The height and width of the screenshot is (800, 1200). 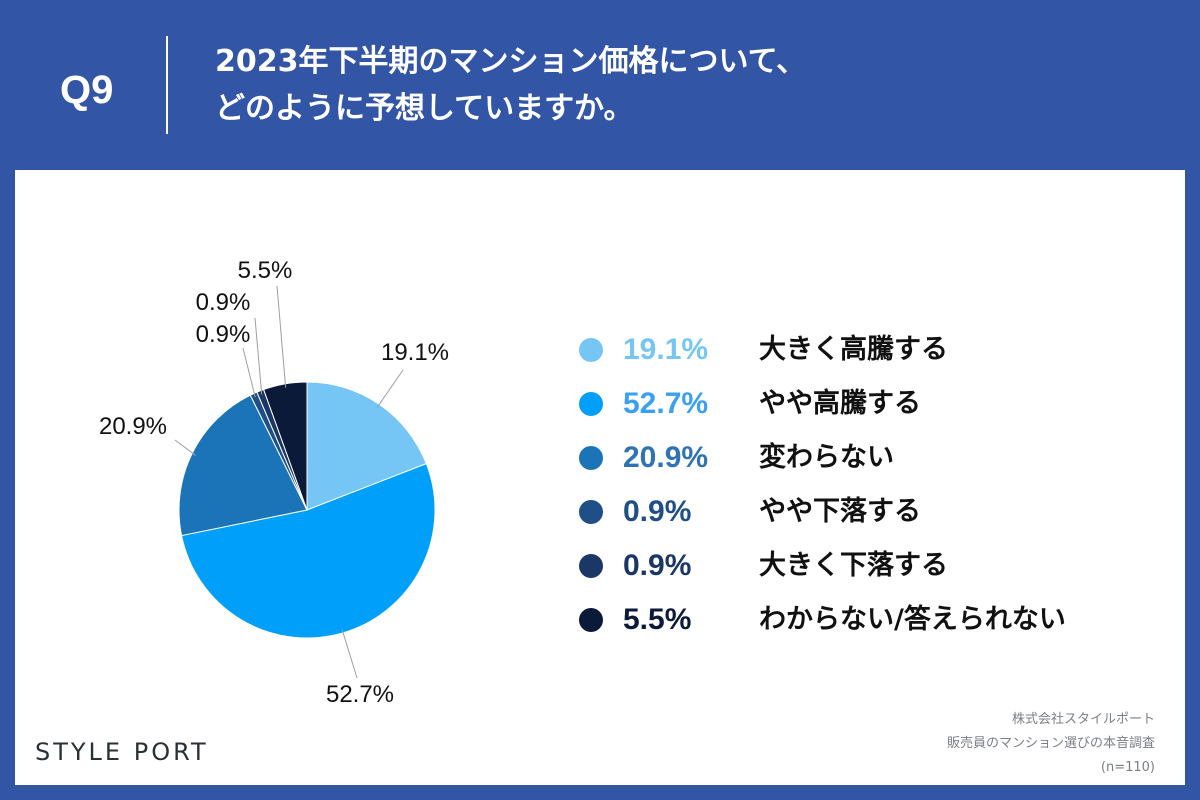 I want to click on pie-slices, so click(x=307, y=510).